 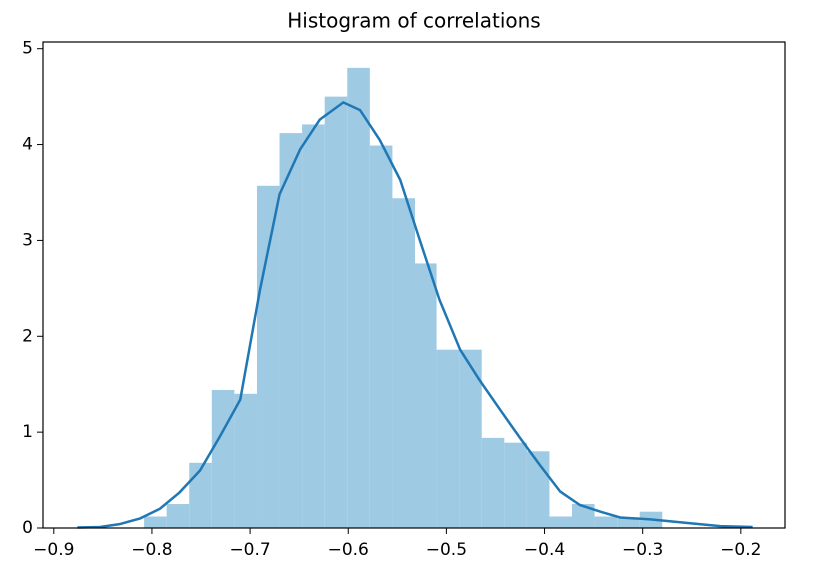 I want to click on y-tick-label: 0, so click(x=27, y=528).